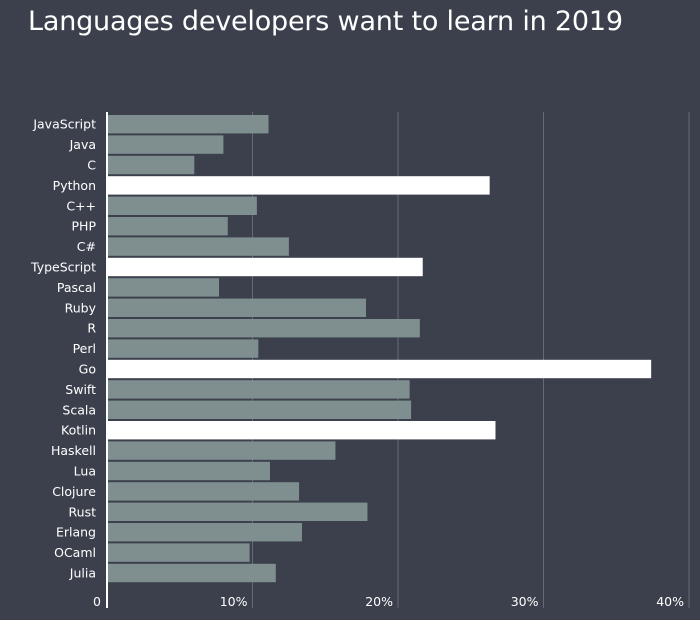 The image size is (700, 620). Describe the element at coordinates (76, 287) in the screenshot. I see `category-label-pascal: Pascal` at that location.